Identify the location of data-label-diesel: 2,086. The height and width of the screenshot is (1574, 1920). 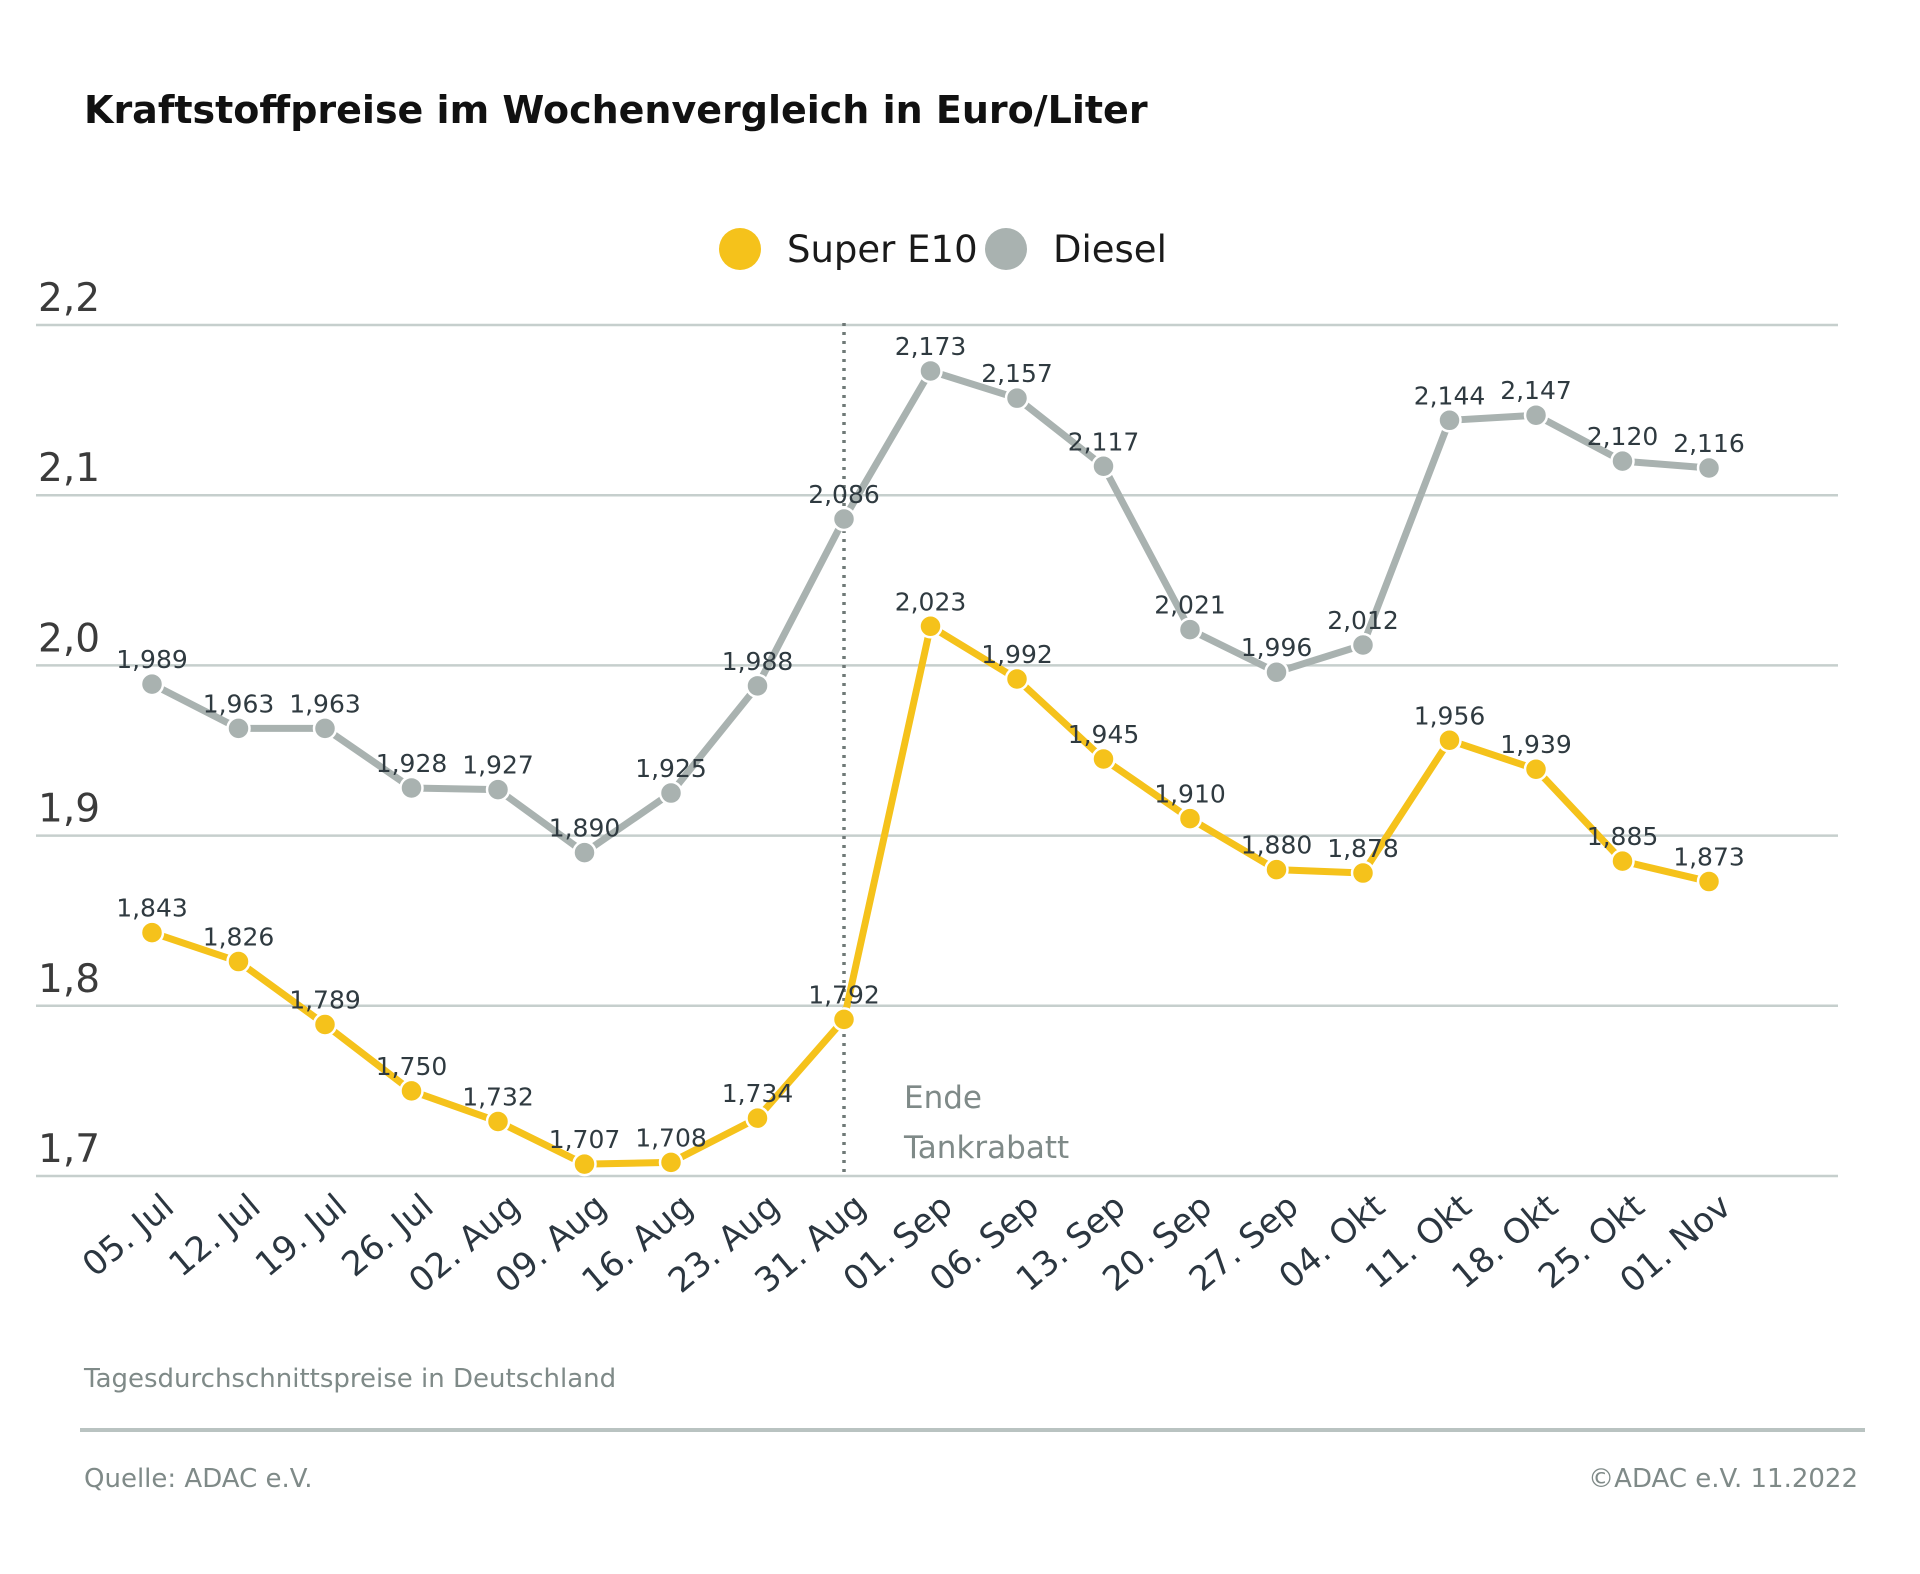
(844, 494).